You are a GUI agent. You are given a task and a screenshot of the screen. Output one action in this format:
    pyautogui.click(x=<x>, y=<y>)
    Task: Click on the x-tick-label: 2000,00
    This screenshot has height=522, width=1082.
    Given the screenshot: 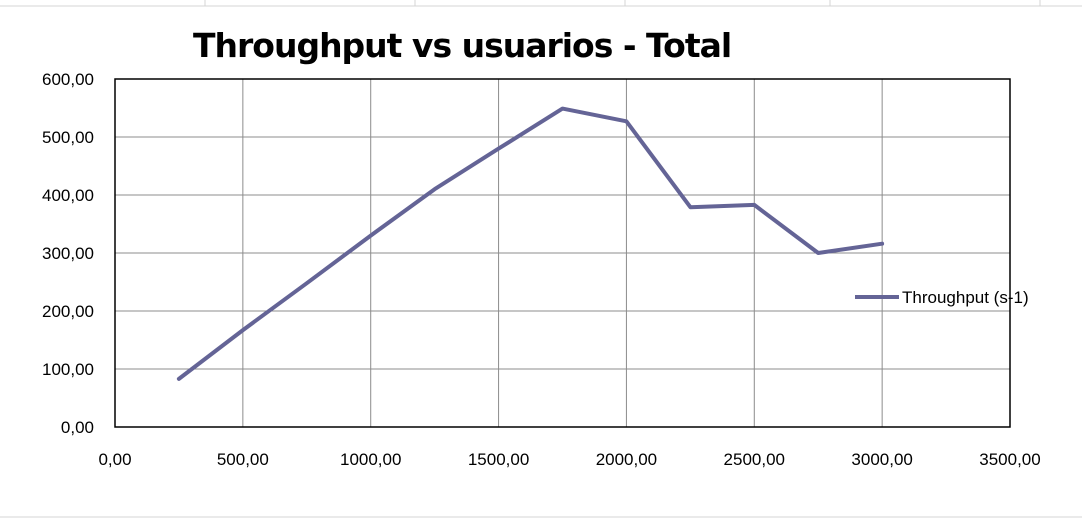 What is the action you would take?
    pyautogui.click(x=626, y=459)
    